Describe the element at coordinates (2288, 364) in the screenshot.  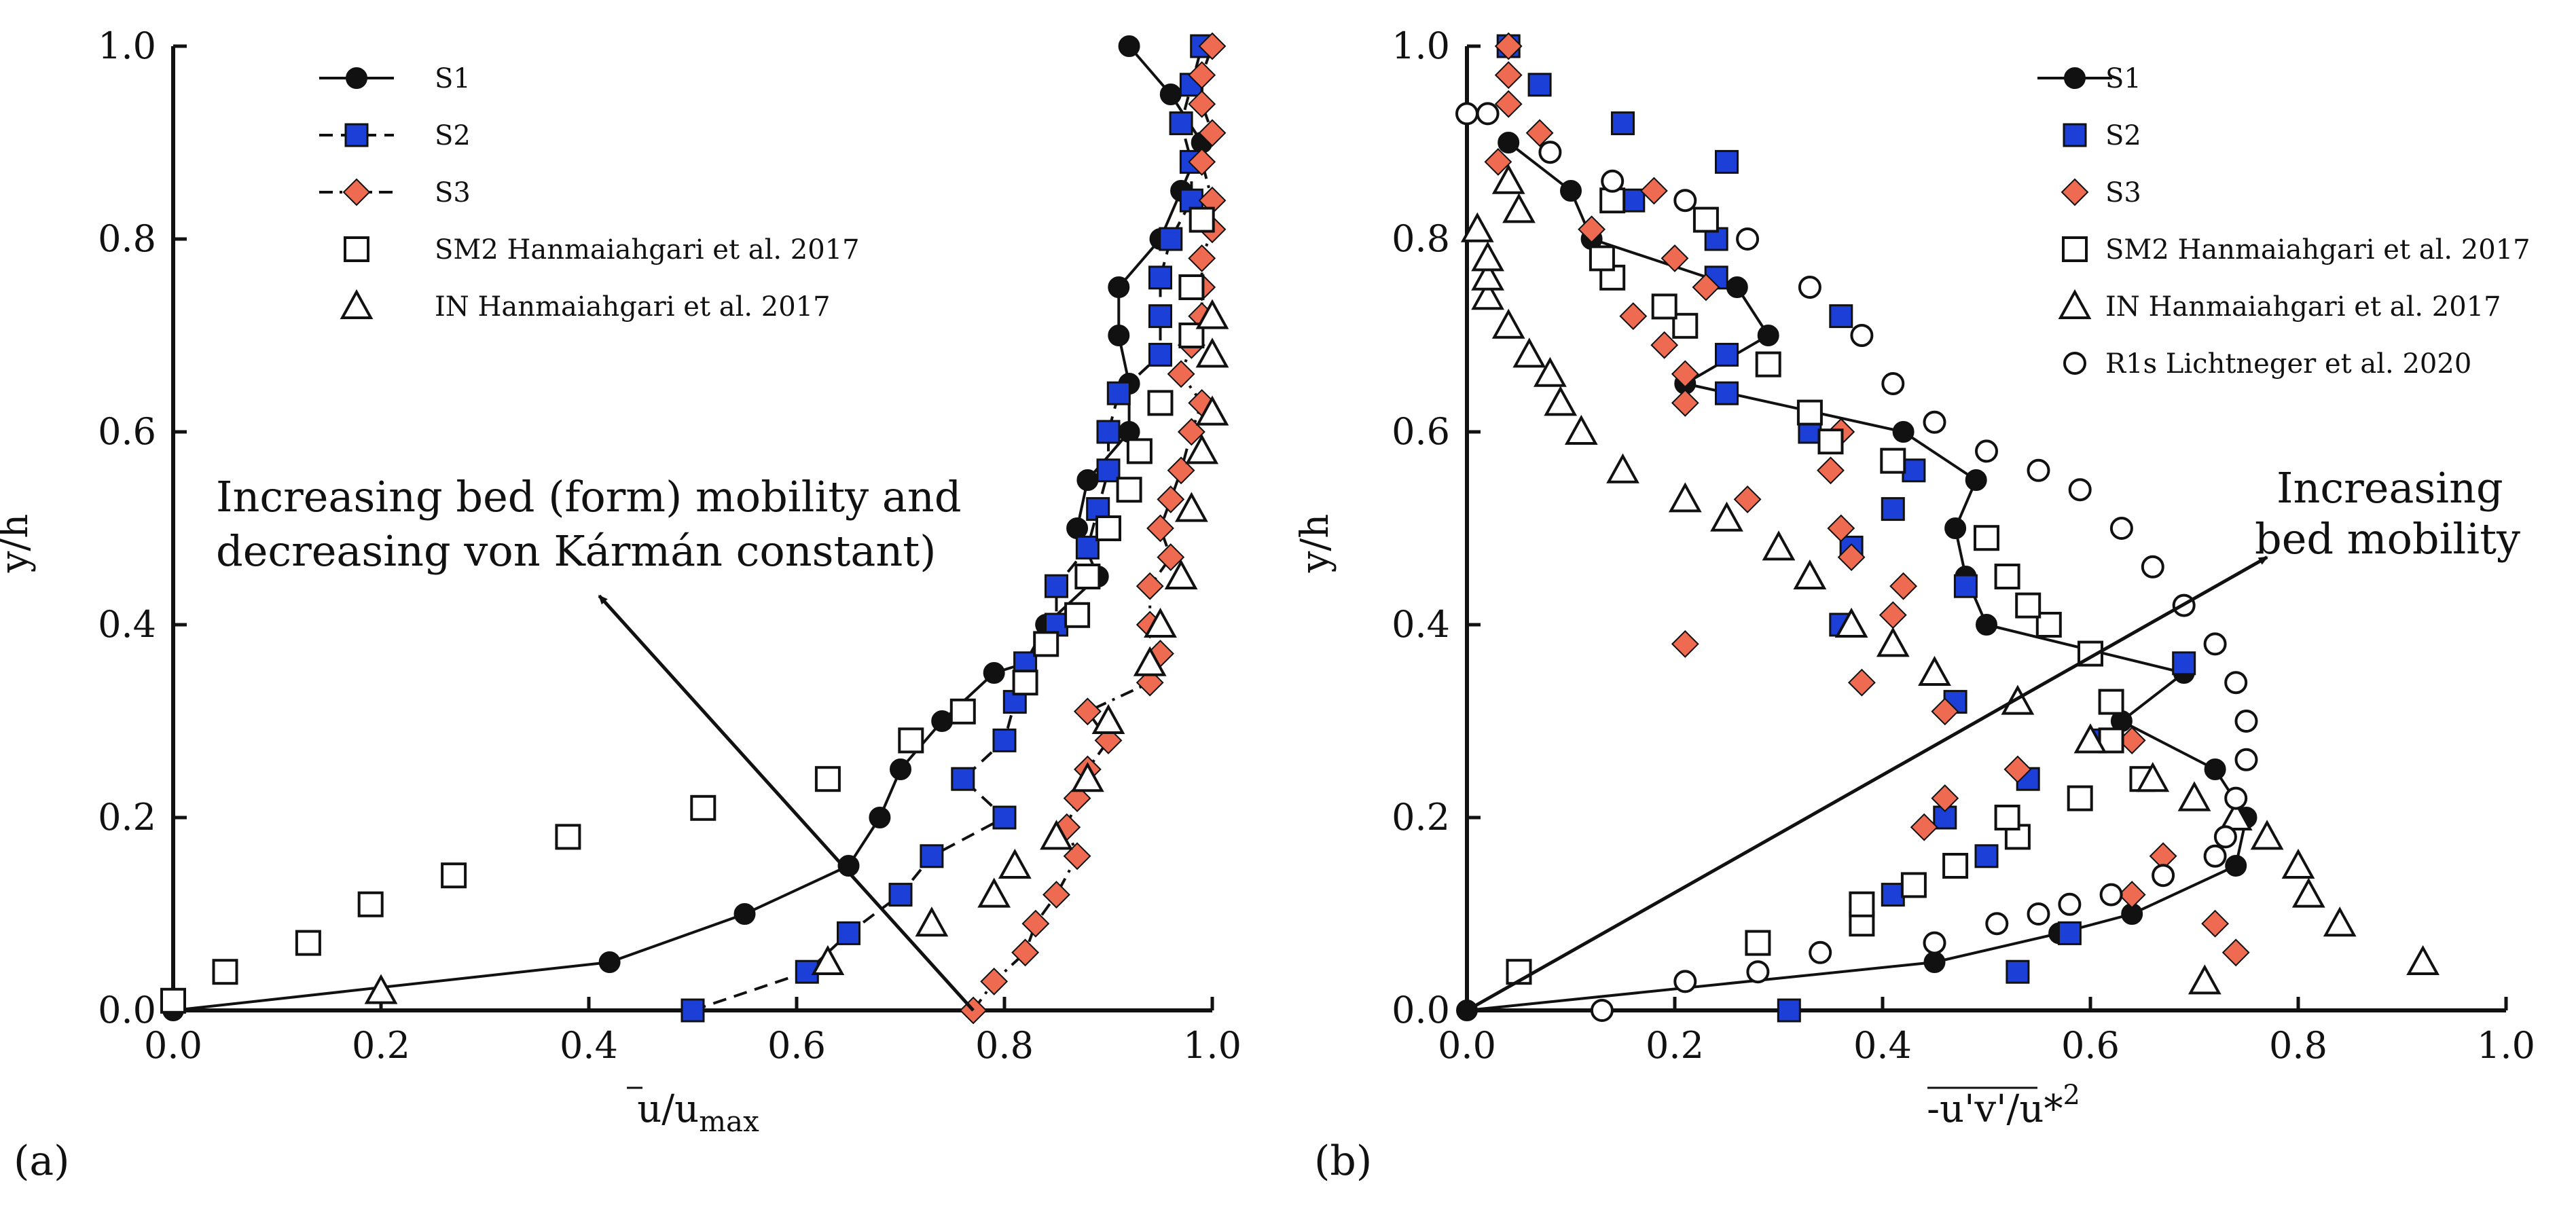
I see `legend-label: R1s Lichtneger et al. 2020` at that location.